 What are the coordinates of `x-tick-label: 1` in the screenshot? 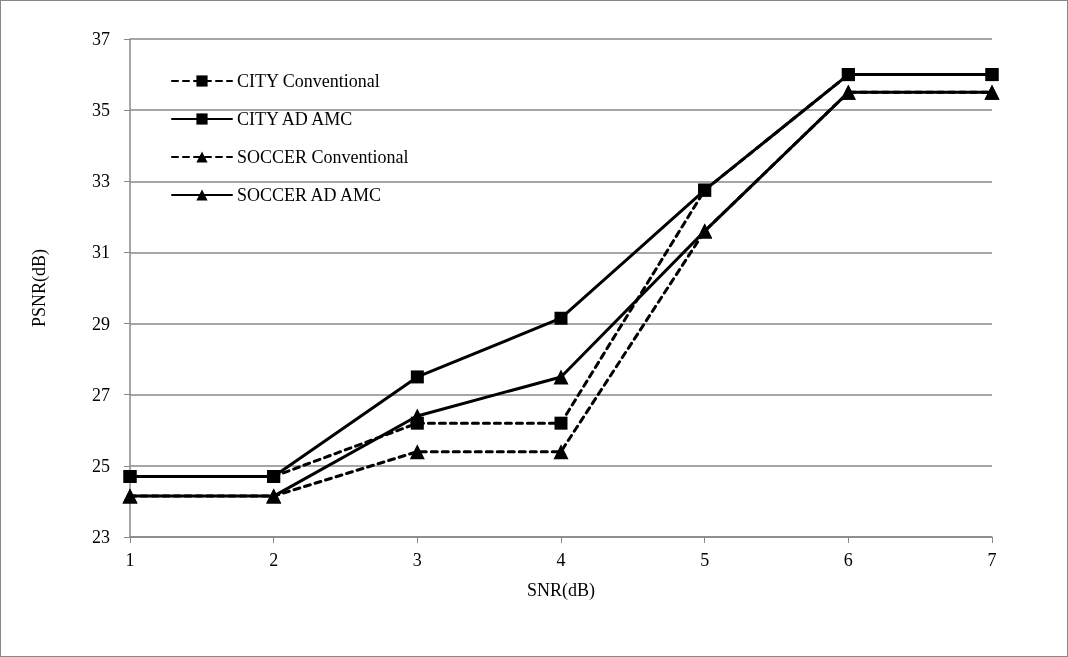 It's located at (130, 560).